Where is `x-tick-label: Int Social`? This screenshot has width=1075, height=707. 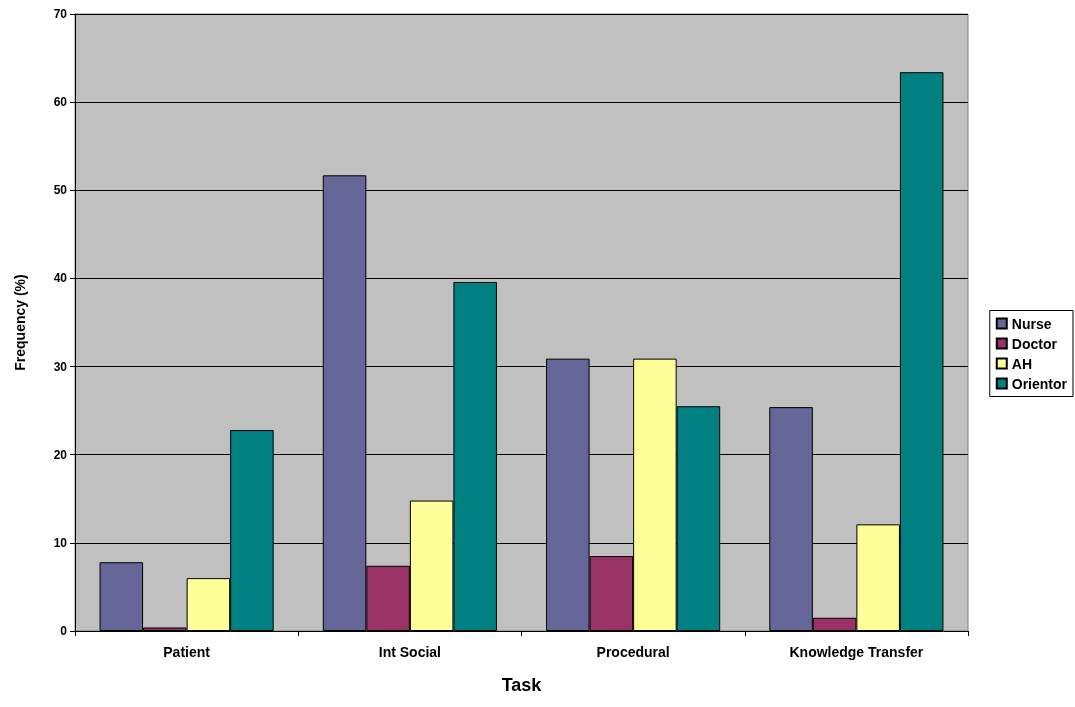
x-tick-label: Int Social is located at coordinates (409, 652).